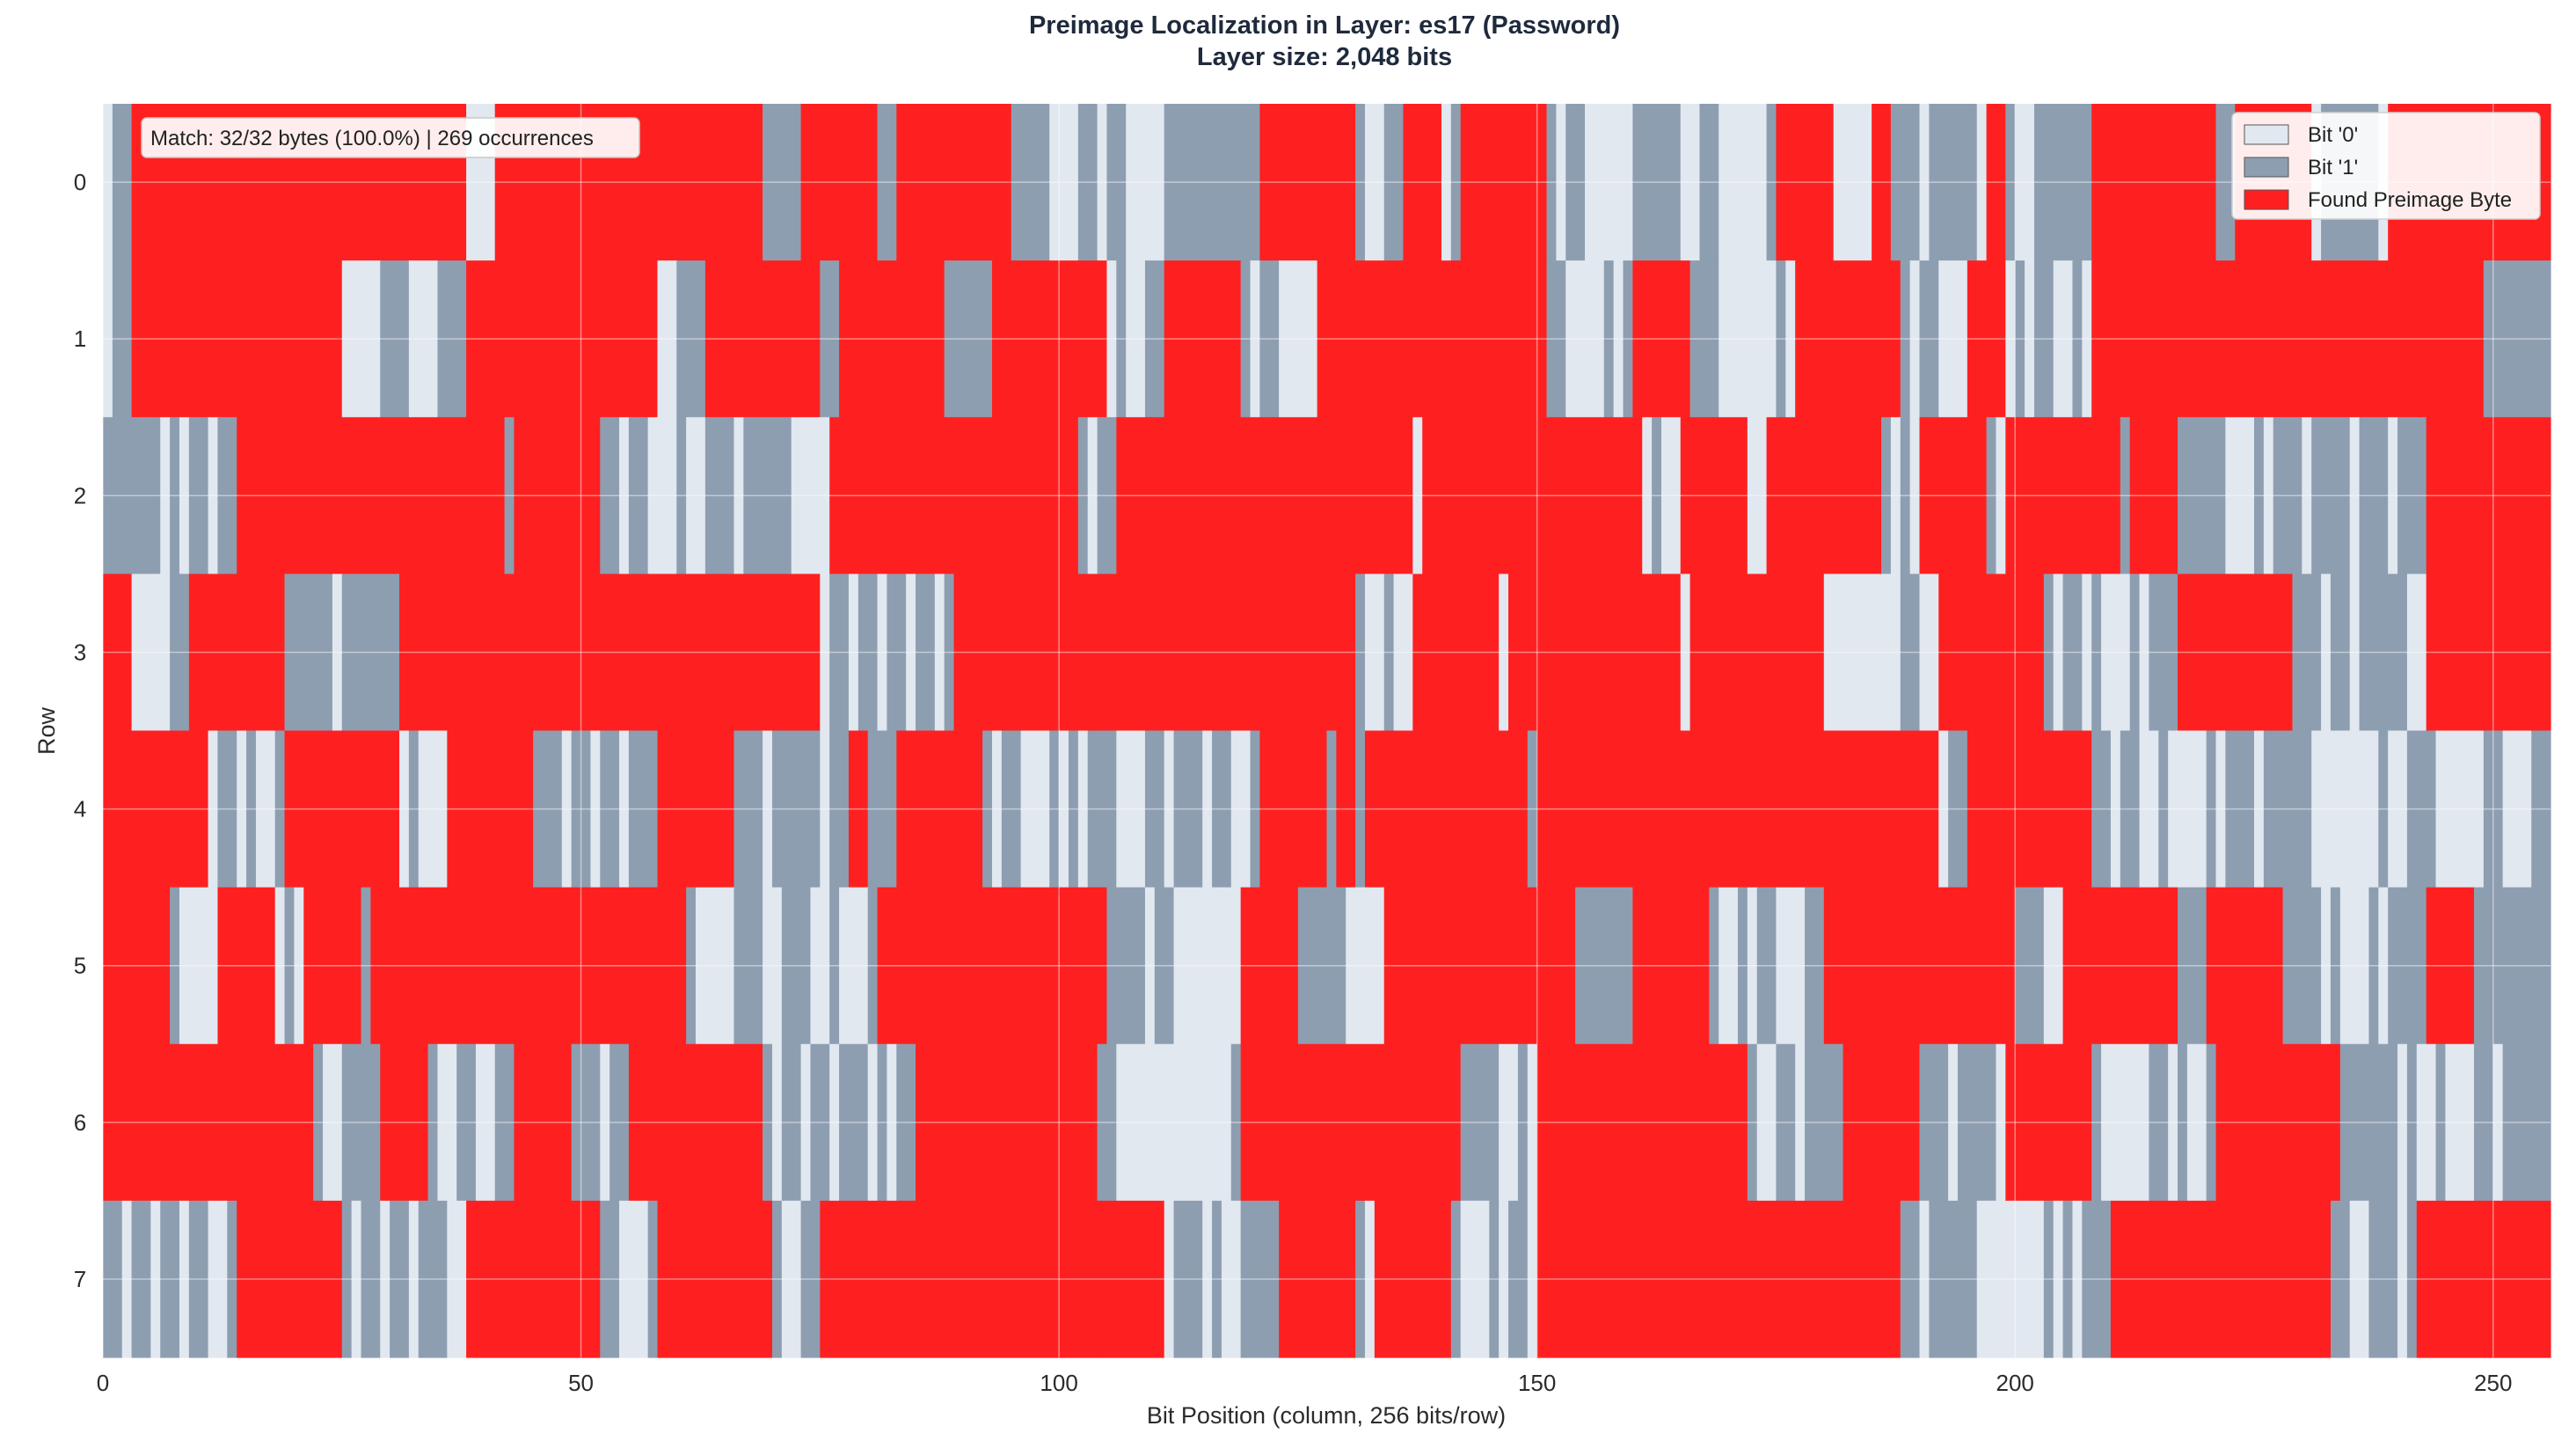 The width and height of the screenshot is (2576, 1448). Describe the element at coordinates (610, 653) in the screenshot. I see `heatmap-cell-row3-seg7` at that location.